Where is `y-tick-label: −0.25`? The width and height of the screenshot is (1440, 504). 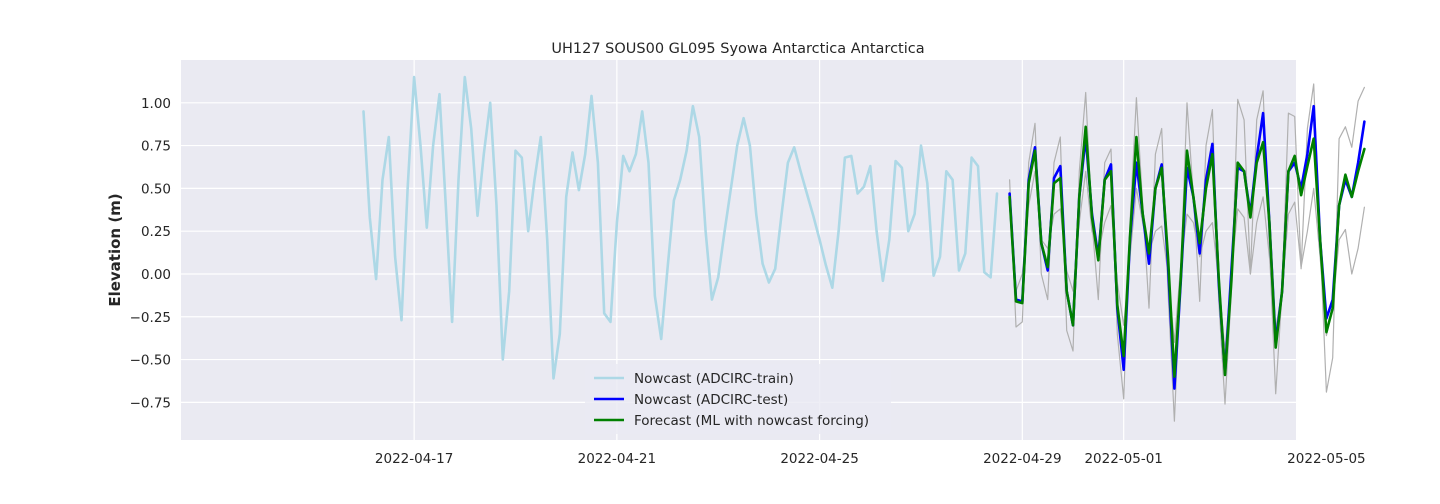 y-tick-label: −0.25 is located at coordinates (150, 318).